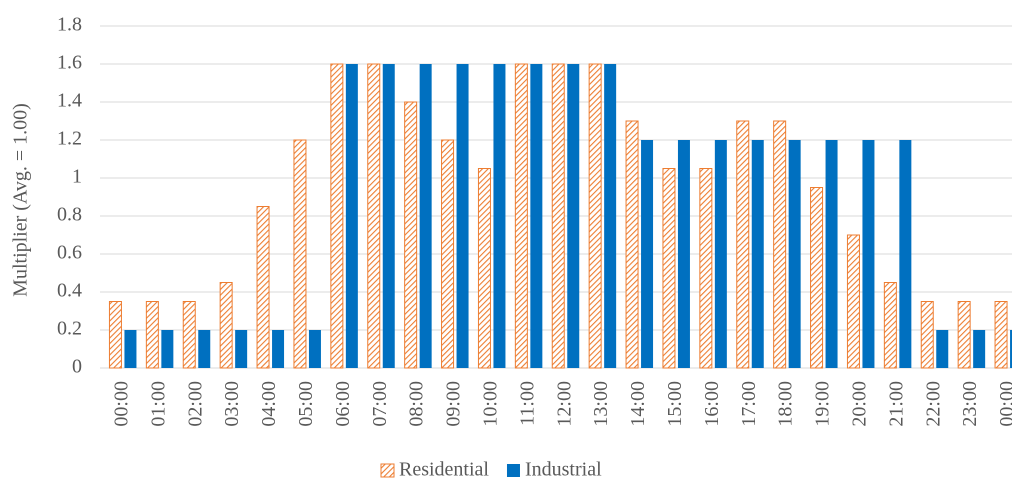 This screenshot has height=484, width=1012. I want to click on x-tick-label: 12:00, so click(564, 404).